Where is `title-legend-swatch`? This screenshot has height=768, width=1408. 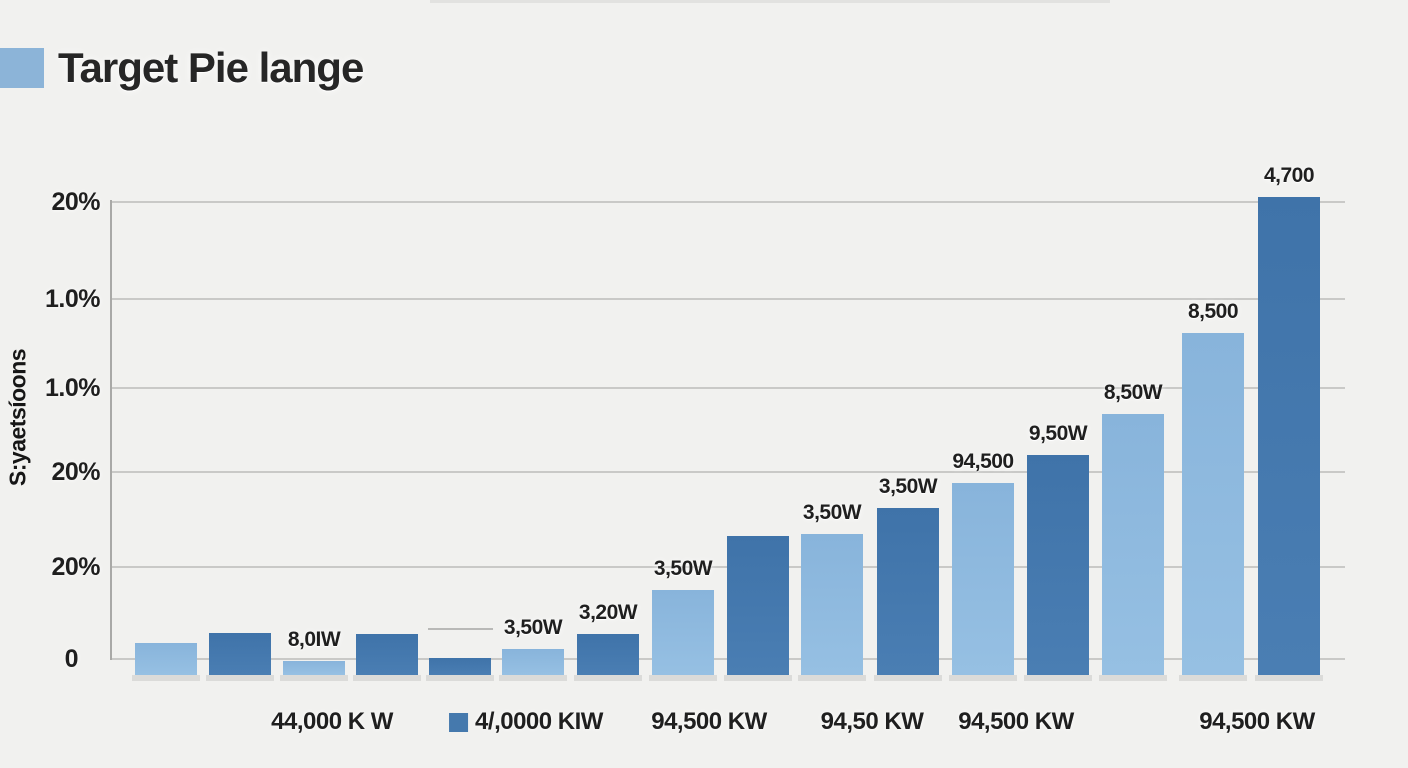 title-legend-swatch is located at coordinates (22, 68).